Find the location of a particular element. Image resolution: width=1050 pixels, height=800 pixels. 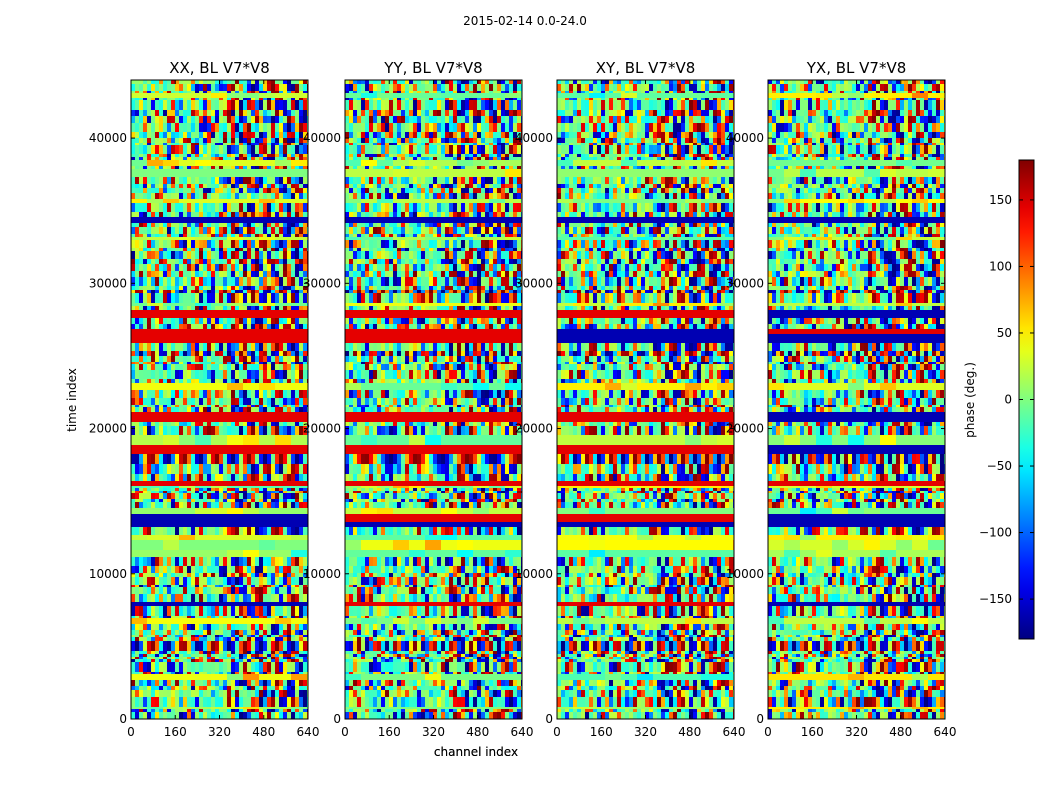

panel-title: YX, BL V7*V8 is located at coordinates (856, 68).